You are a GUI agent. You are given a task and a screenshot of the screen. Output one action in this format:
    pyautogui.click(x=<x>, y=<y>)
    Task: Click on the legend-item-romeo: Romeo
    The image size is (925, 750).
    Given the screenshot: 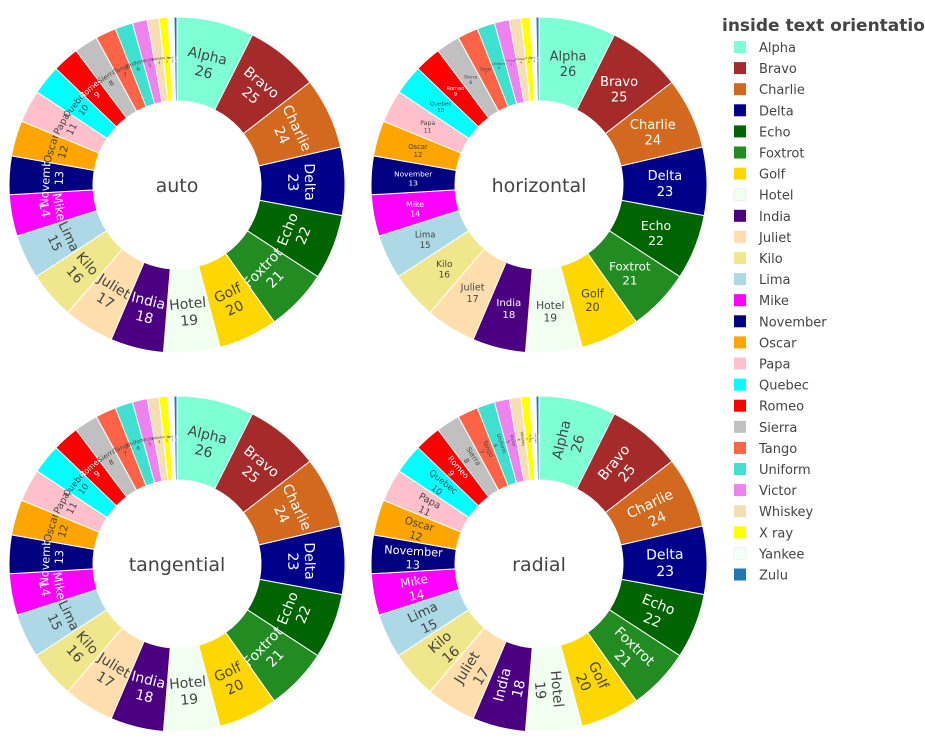 What is the action you would take?
    pyautogui.click(x=769, y=407)
    